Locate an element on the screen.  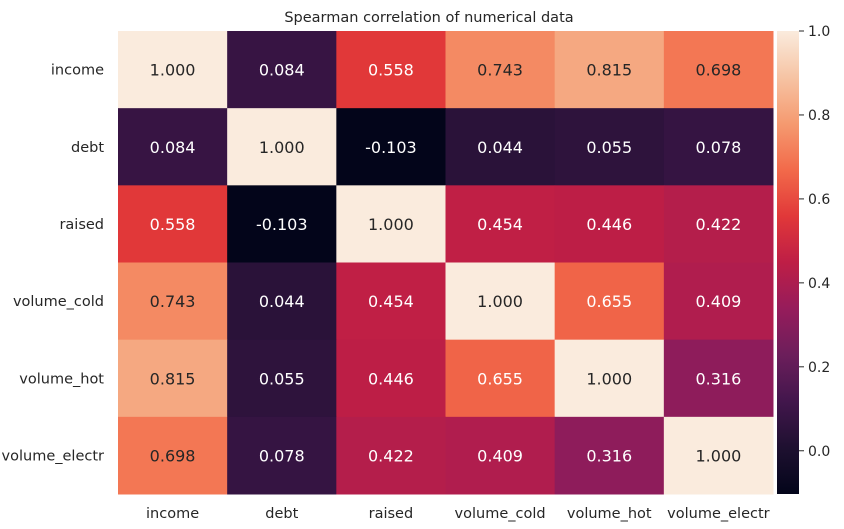
column-tick-label: volume_hot is located at coordinates (609, 514).